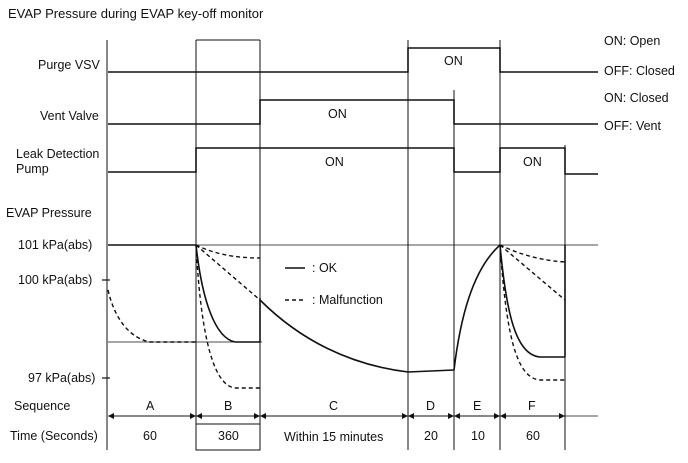  I want to click on vent-on-state: ON: Closed, so click(636, 98).